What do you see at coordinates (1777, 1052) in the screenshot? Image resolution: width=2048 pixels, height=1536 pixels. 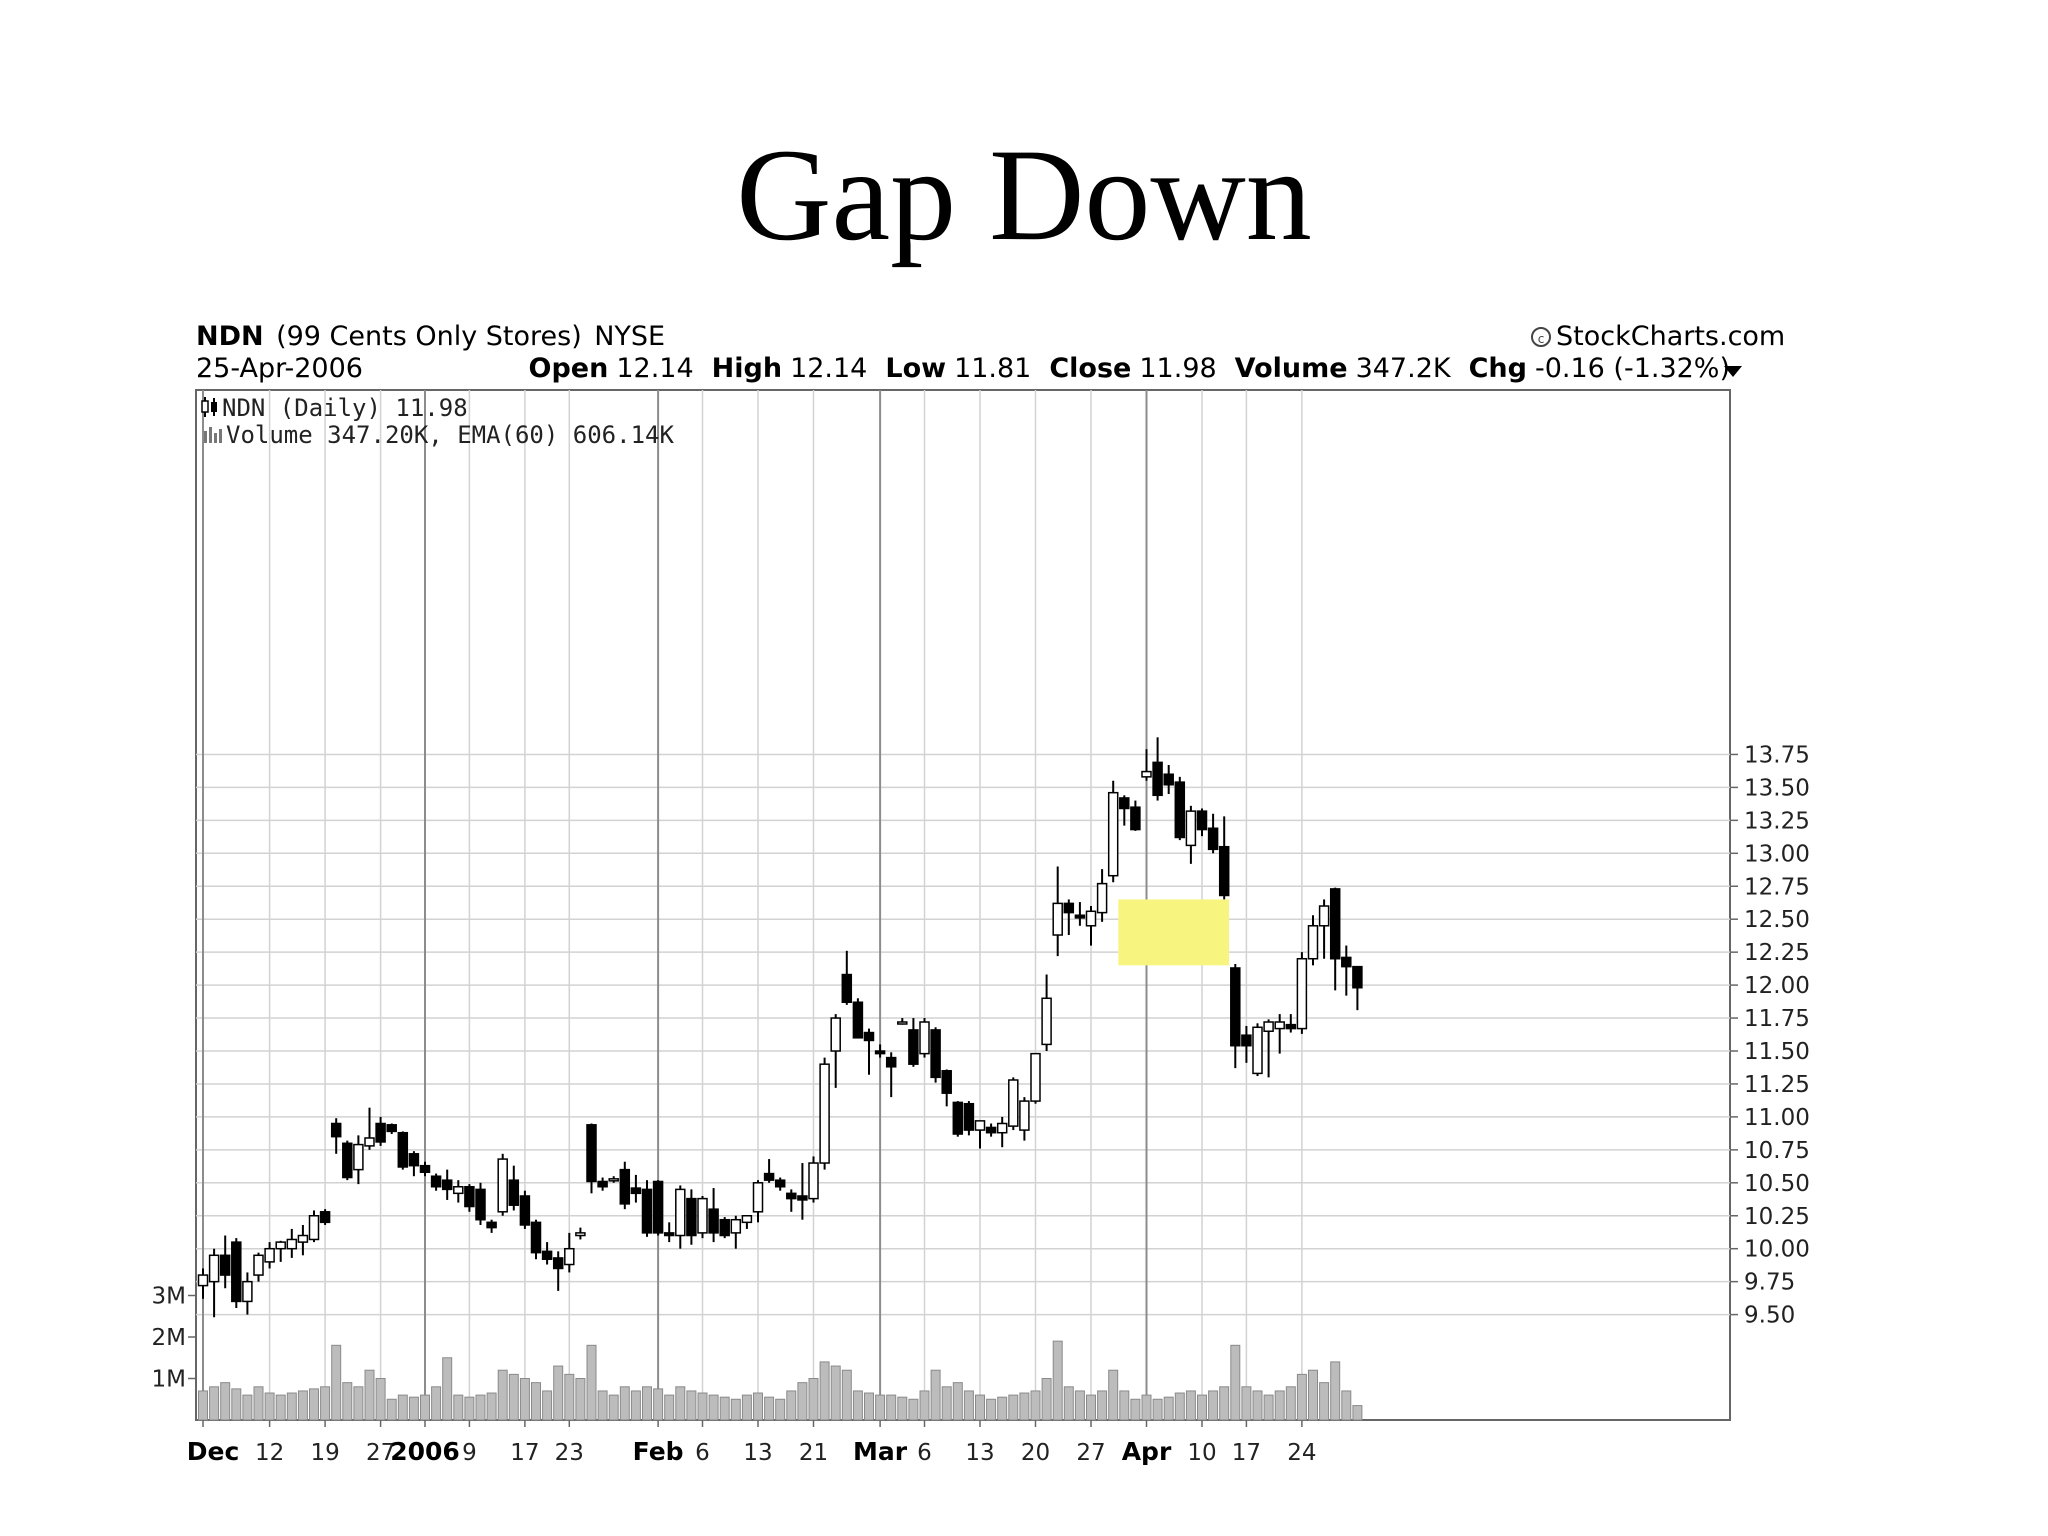 I see `price-tick-label: 11.50` at bounding box center [1777, 1052].